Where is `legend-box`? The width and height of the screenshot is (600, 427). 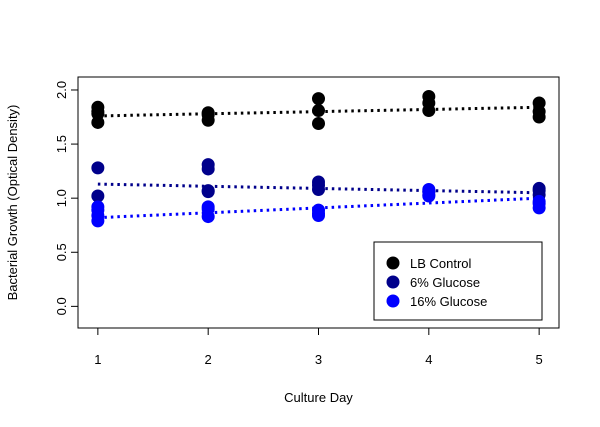 legend-box is located at coordinates (458, 281).